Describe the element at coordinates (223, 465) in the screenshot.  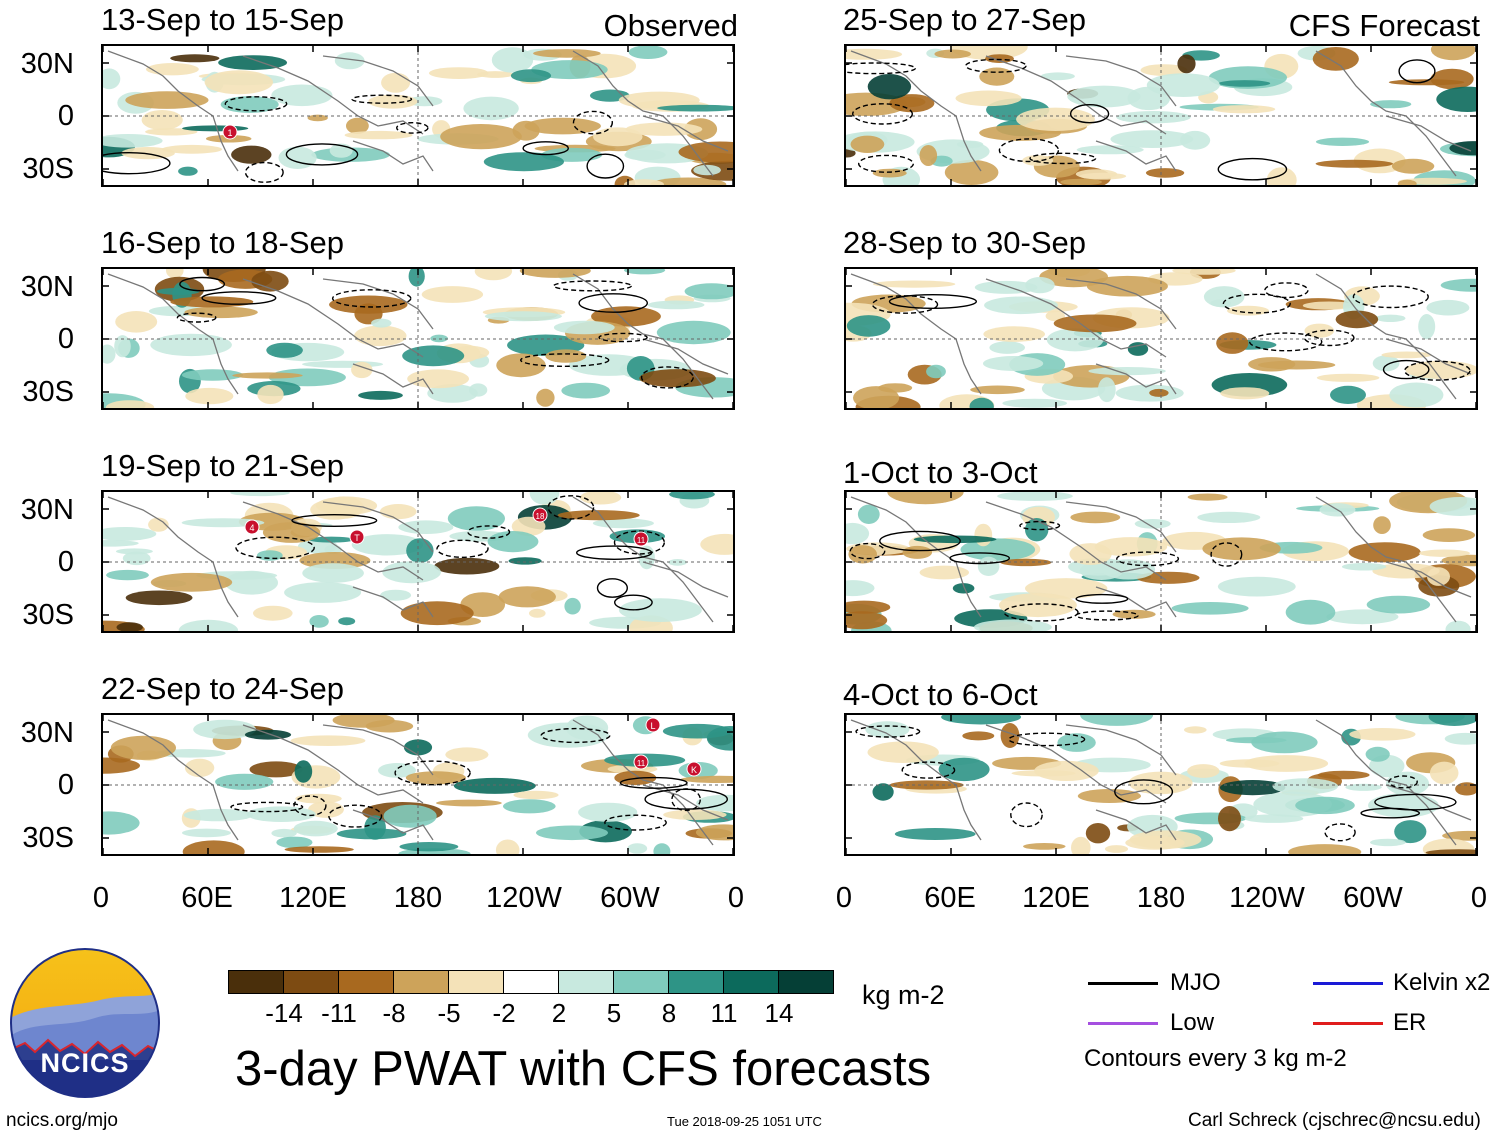
I see `panel-title: 19-Sep to 21-Sep` at that location.